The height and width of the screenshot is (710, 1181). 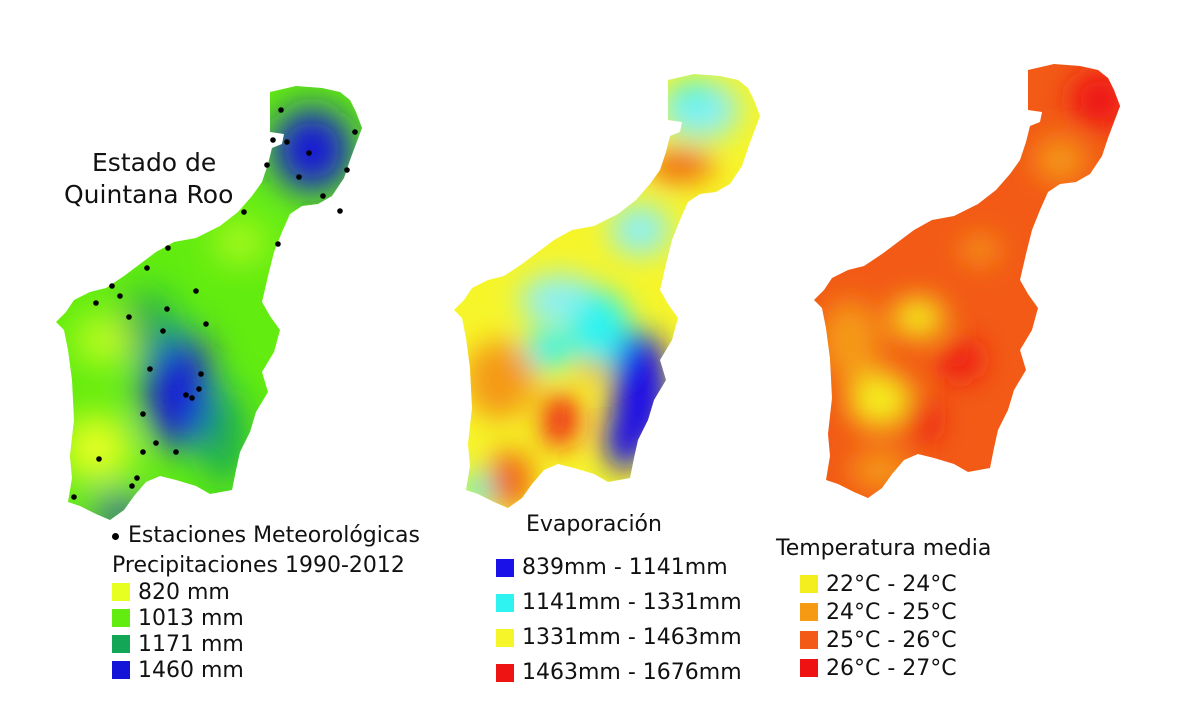 I want to click on station-markers, so click(x=214, y=303).